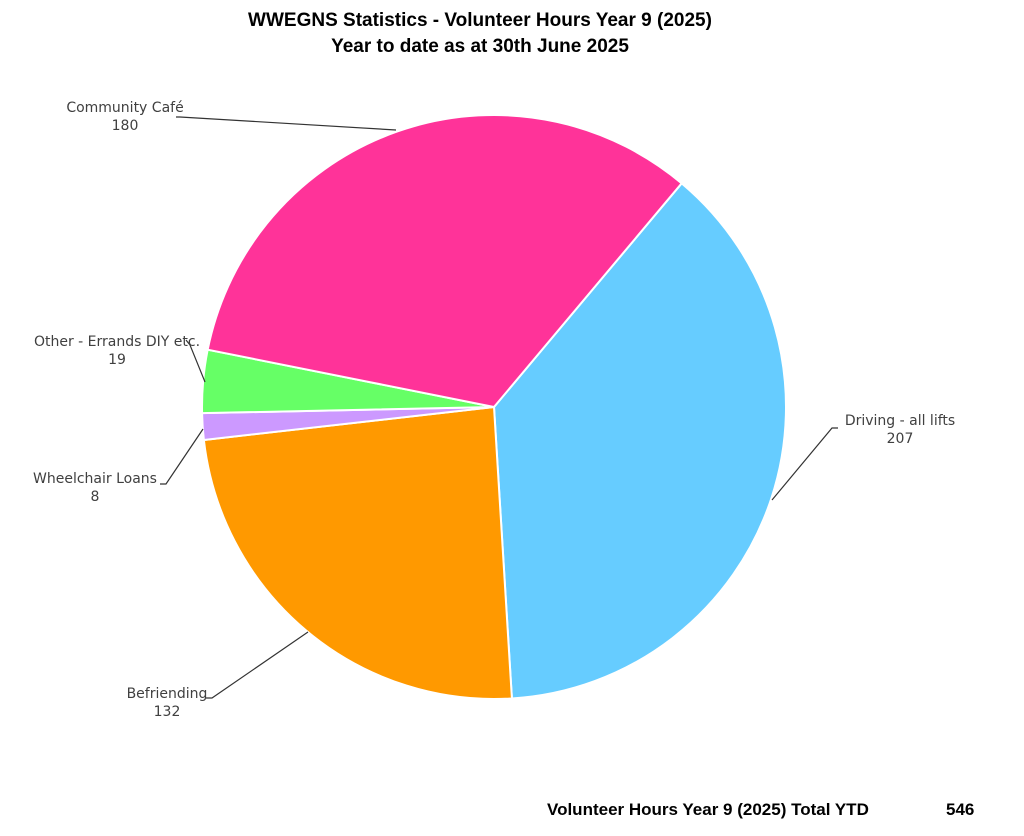 The height and width of the screenshot is (836, 1024). Describe the element at coordinates (167, 703) in the screenshot. I see `data-label: Befriending 132` at that location.